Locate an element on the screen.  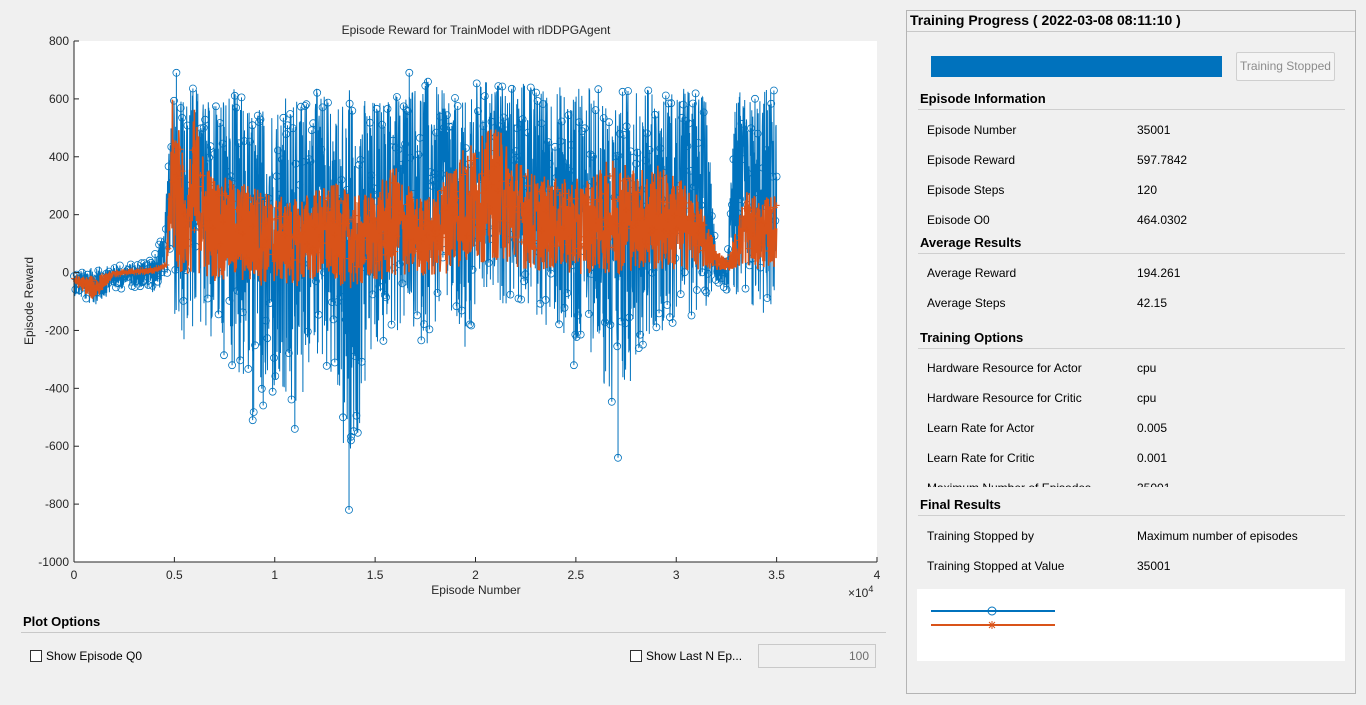
section-divider is located at coordinates (1131, 253).